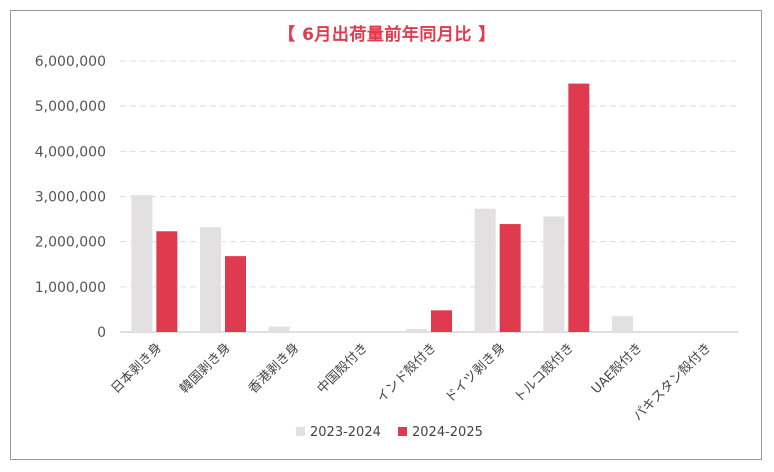 The image size is (774, 472). What do you see at coordinates (70, 288) in the screenshot?
I see `y-tick-label: 1,000,000` at bounding box center [70, 288].